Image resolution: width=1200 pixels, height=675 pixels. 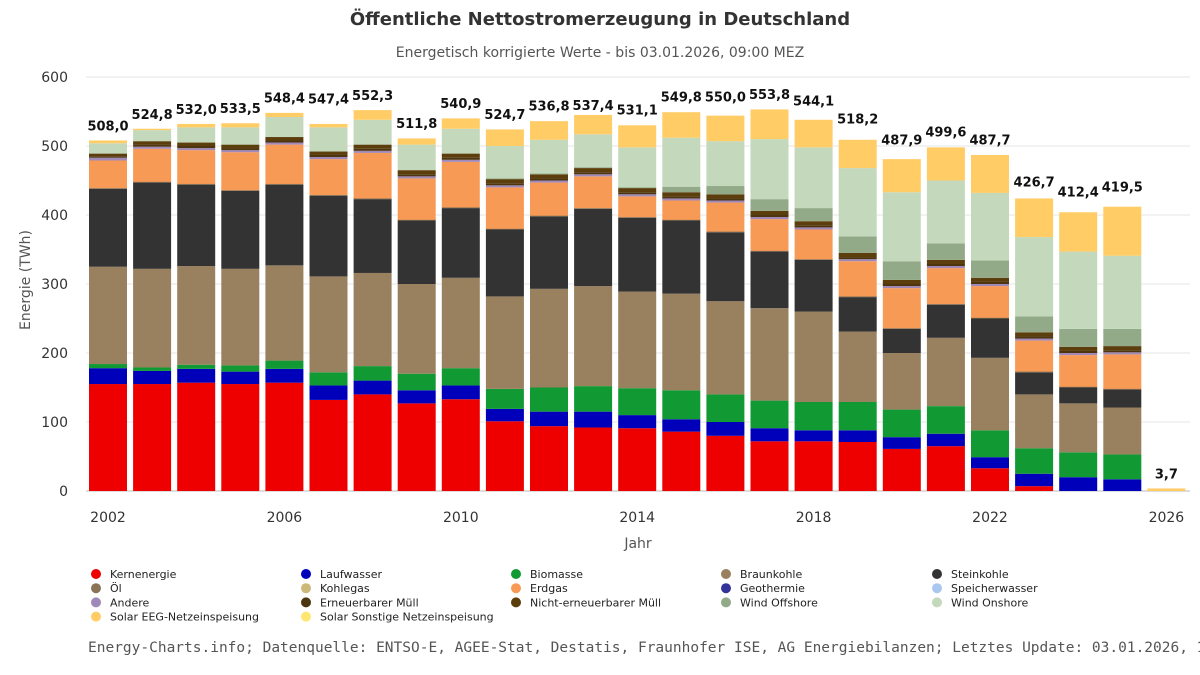 What do you see at coordinates (134, 574) in the screenshot?
I see `legend-item: Kernenergie` at bounding box center [134, 574].